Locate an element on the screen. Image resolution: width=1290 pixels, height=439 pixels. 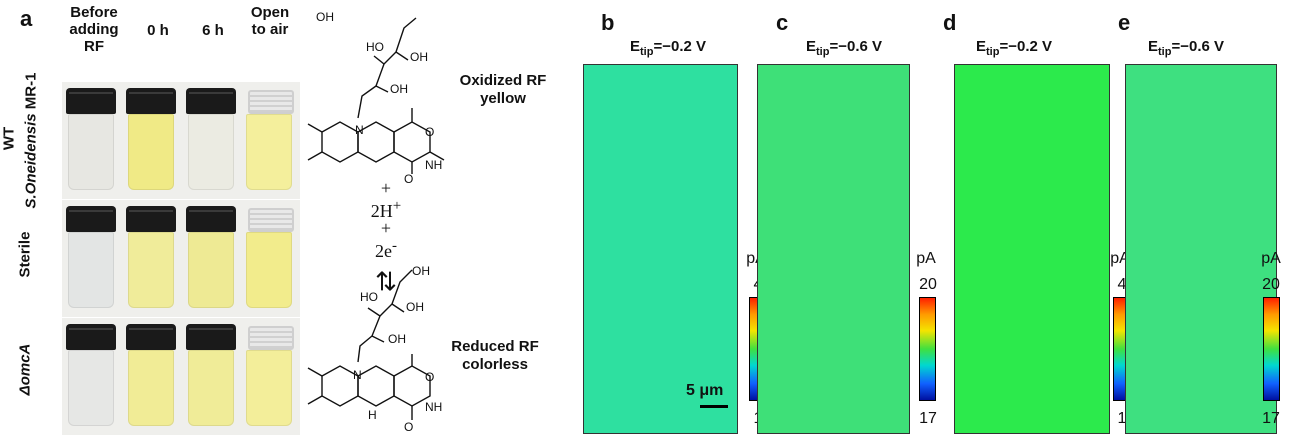
etip-label-e: Etip=−0.6 V is located at coordinates (1186, 48).